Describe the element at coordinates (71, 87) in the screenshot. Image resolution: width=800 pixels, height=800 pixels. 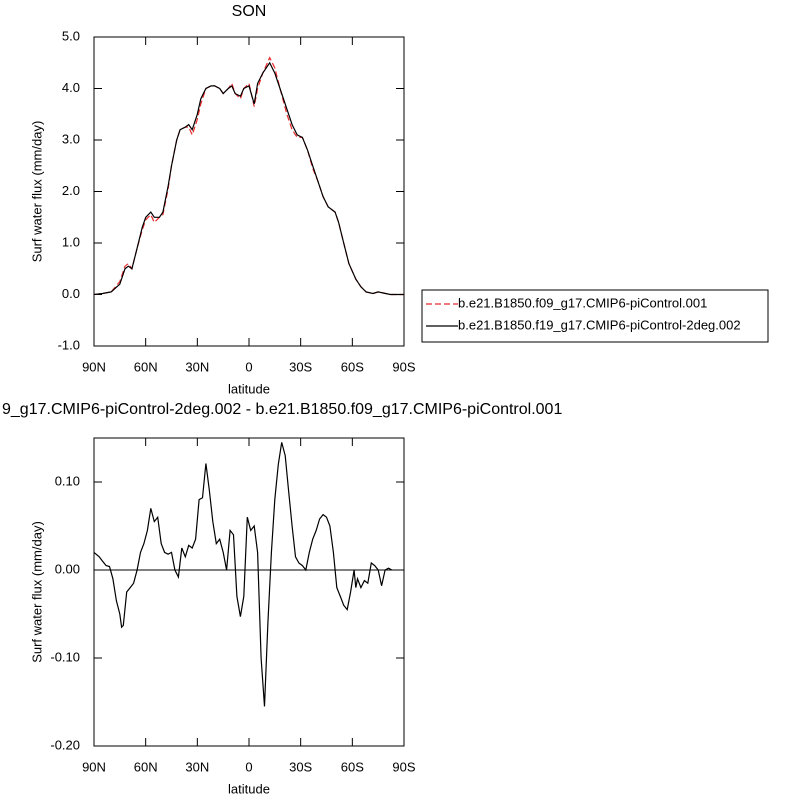
I see `y-tick-label: 4.0` at that location.